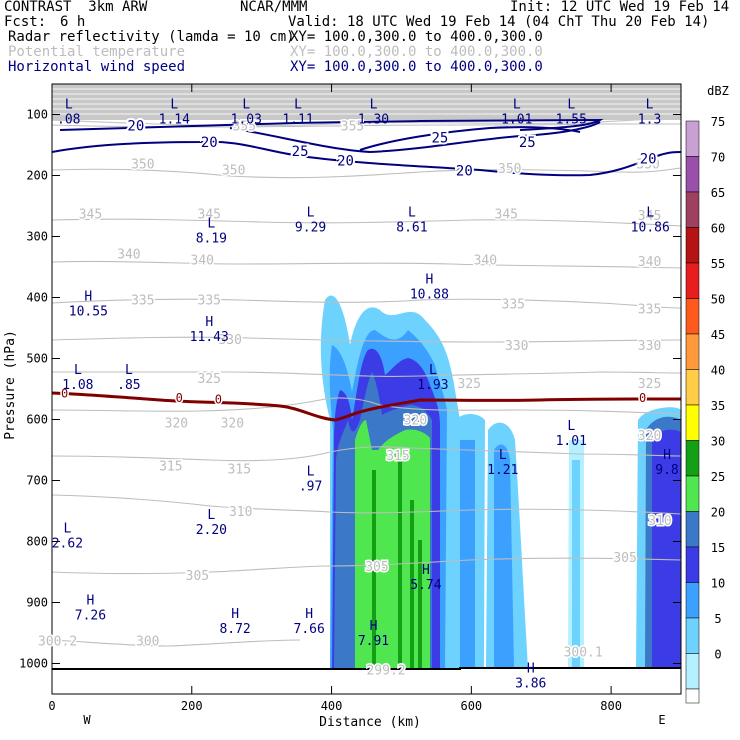 The height and width of the screenshot is (740, 740). Describe the element at coordinates (37, 176) in the screenshot. I see `y-tick-label: 200` at that location.